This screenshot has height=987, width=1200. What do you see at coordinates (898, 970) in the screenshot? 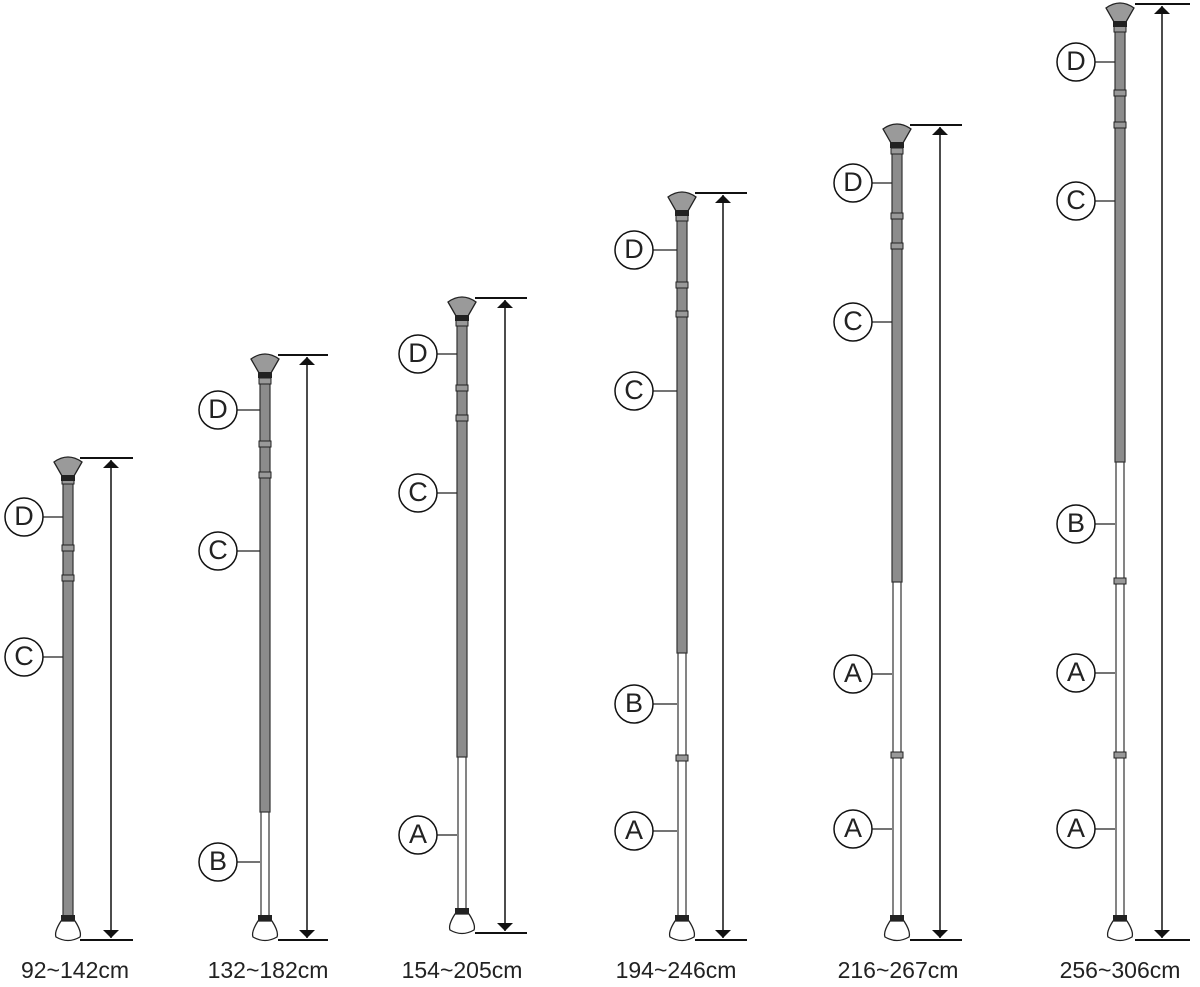
I see `height-range: 216~267cm` at bounding box center [898, 970].